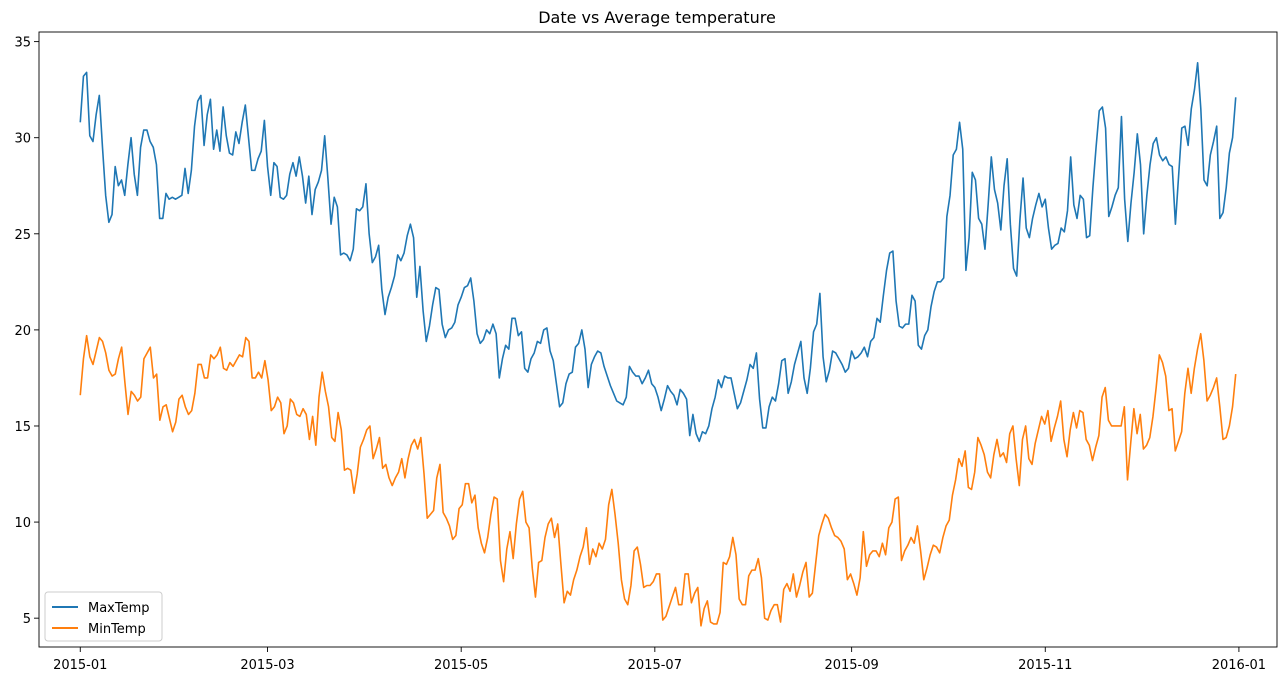 The width and height of the screenshot is (1287, 682). What do you see at coordinates (22, 235) in the screenshot?
I see `y-tick-label: 25` at bounding box center [22, 235].